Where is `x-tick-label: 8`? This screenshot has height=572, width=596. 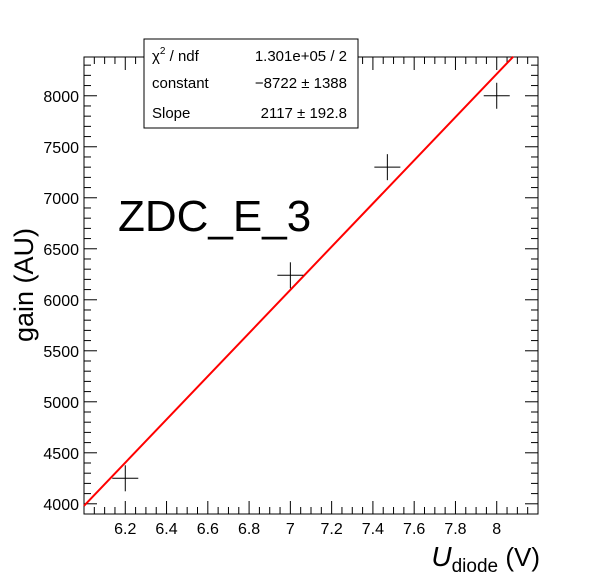 x-tick-label: 8 is located at coordinates (496, 529).